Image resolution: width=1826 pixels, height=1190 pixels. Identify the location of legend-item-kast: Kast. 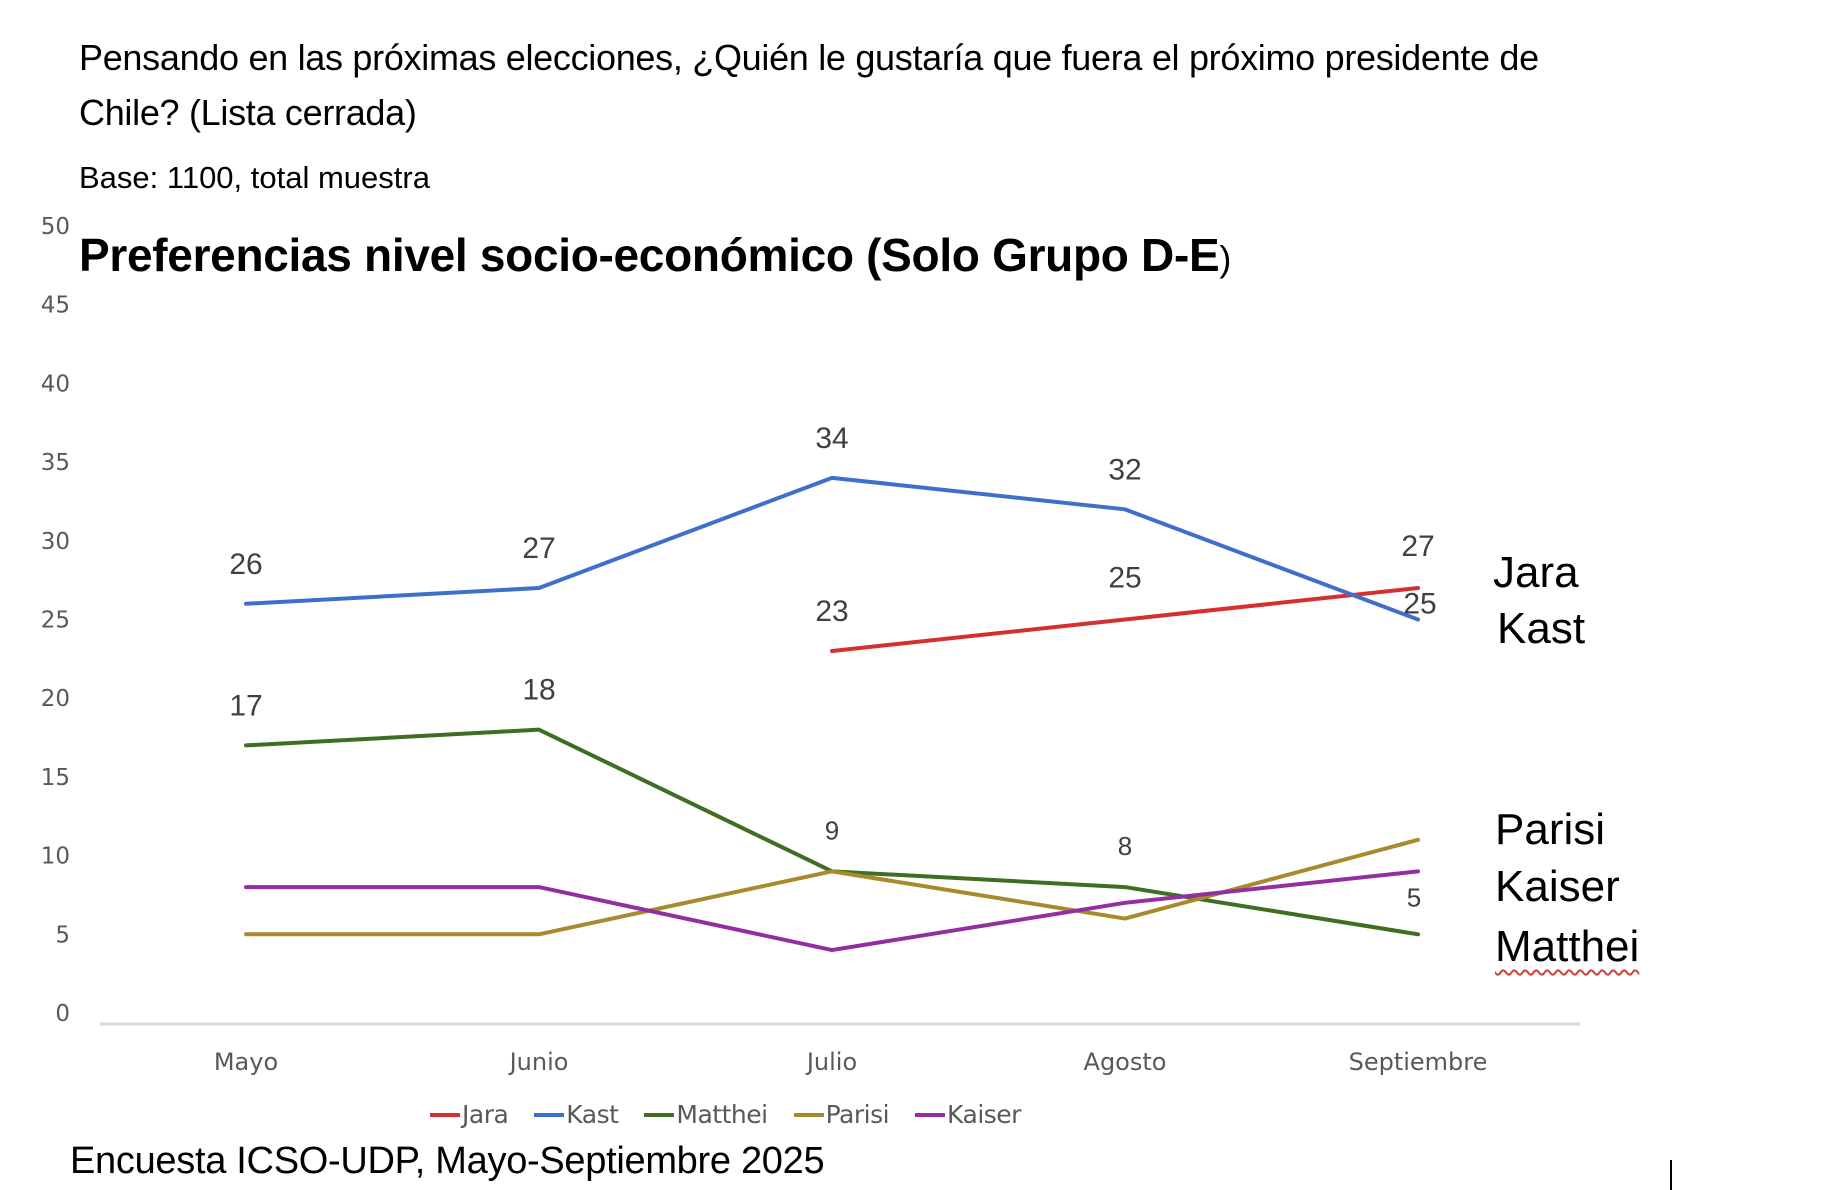
(576, 1114).